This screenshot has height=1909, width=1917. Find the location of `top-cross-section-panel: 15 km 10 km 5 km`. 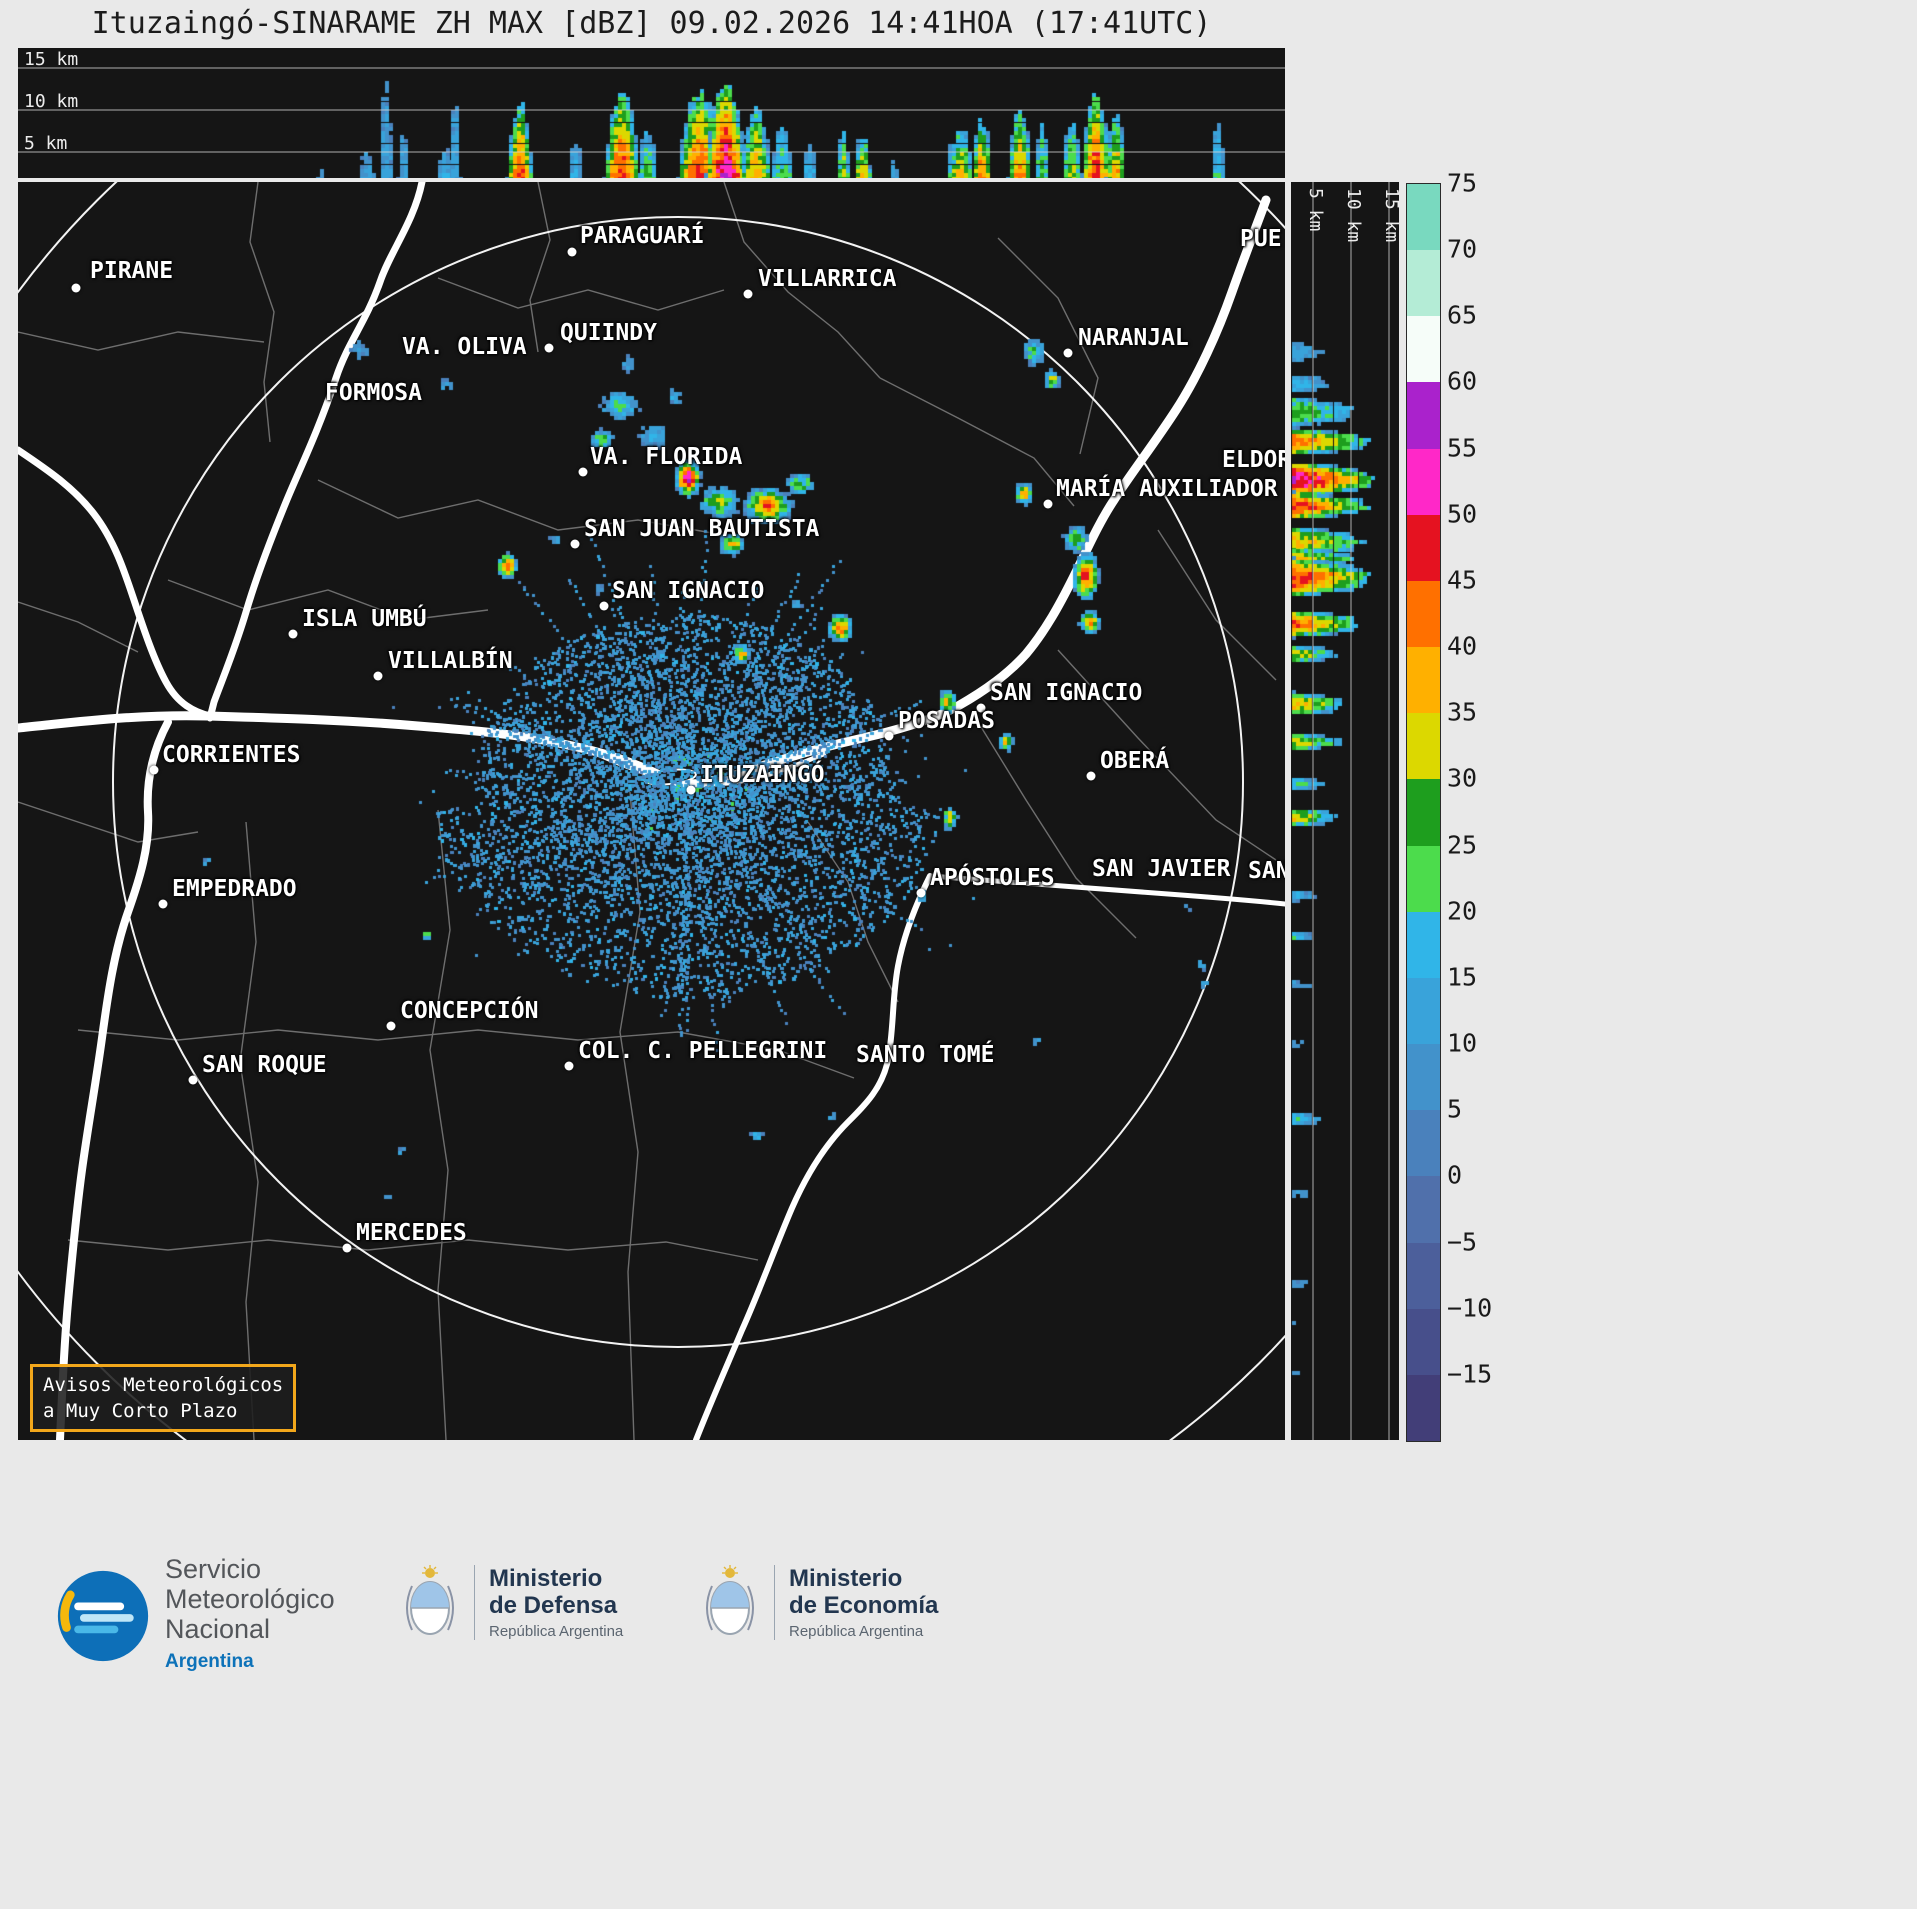

top-cross-section-panel: 15 km 10 km 5 km is located at coordinates (651, 113).